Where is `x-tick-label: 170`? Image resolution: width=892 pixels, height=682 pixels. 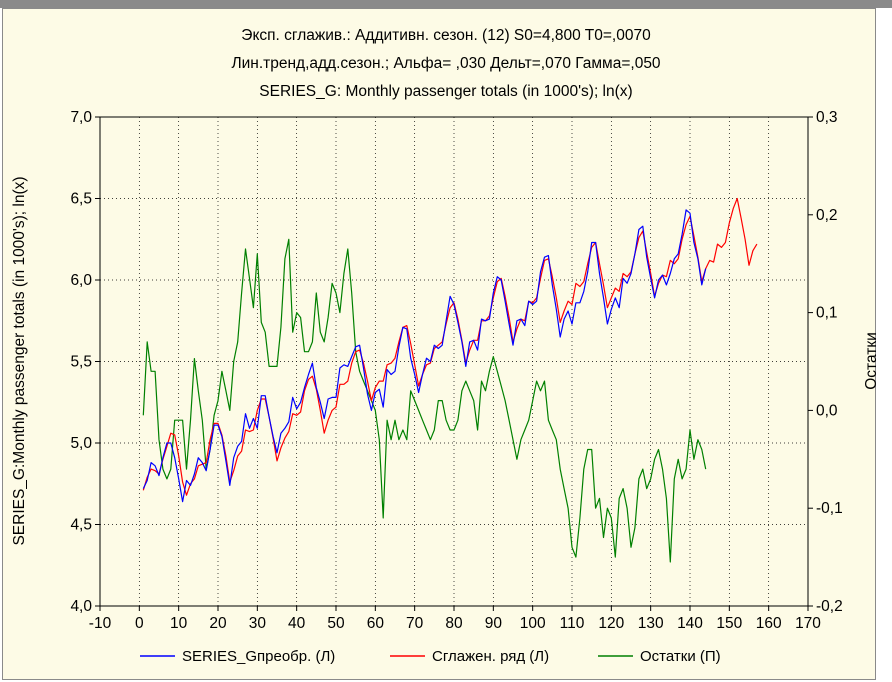
x-tick-label: 170 is located at coordinates (808, 623).